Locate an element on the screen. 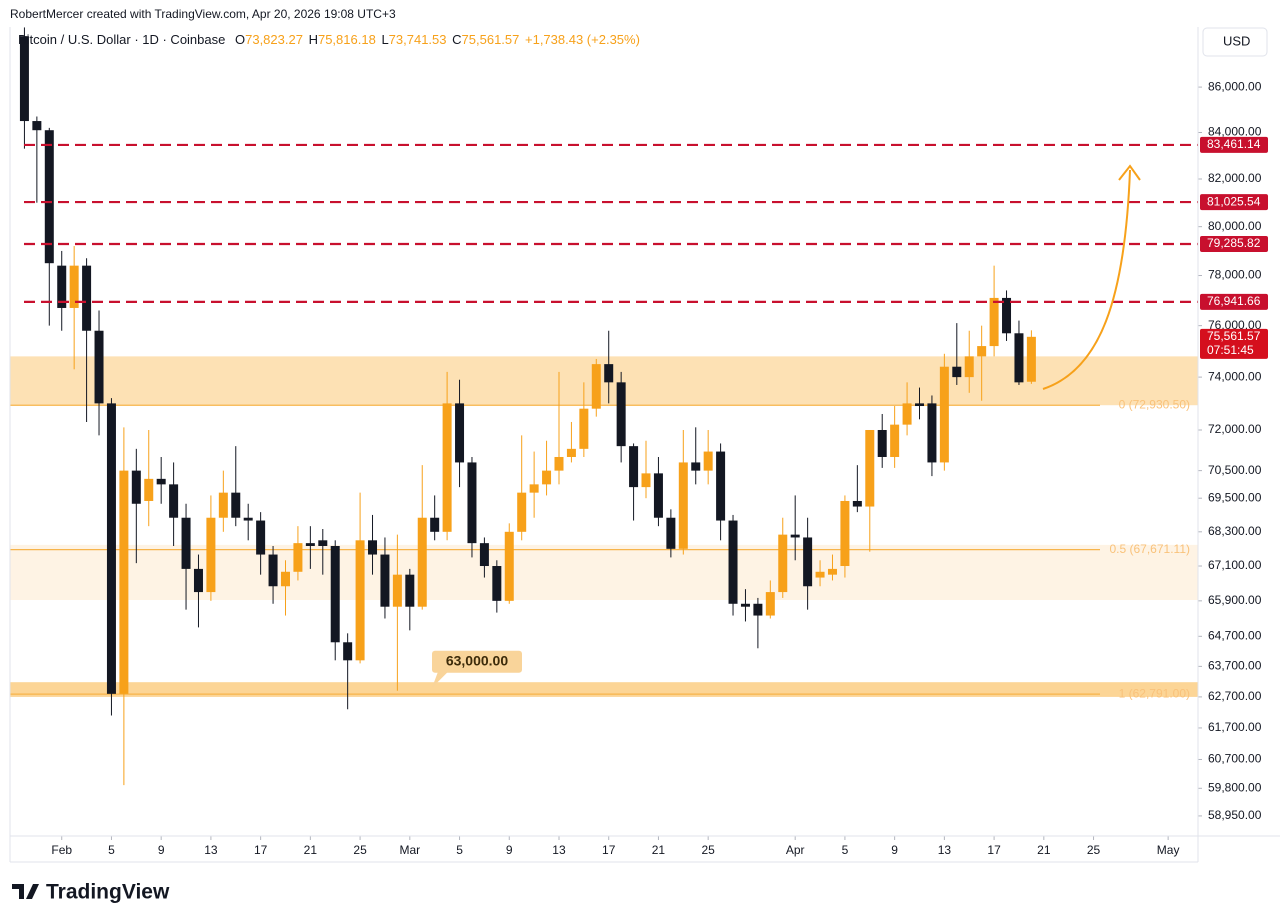 The width and height of the screenshot is (1280, 922). fib-label: 0.5 (67,671.11) is located at coordinates (1149, 549).